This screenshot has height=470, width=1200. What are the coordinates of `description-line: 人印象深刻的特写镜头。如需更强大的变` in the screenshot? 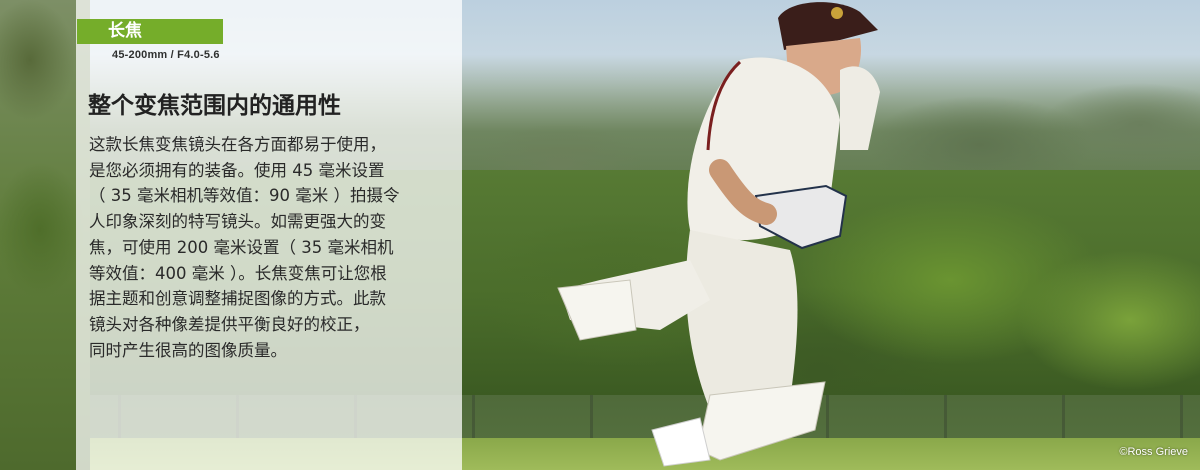 It's located at (237, 222).